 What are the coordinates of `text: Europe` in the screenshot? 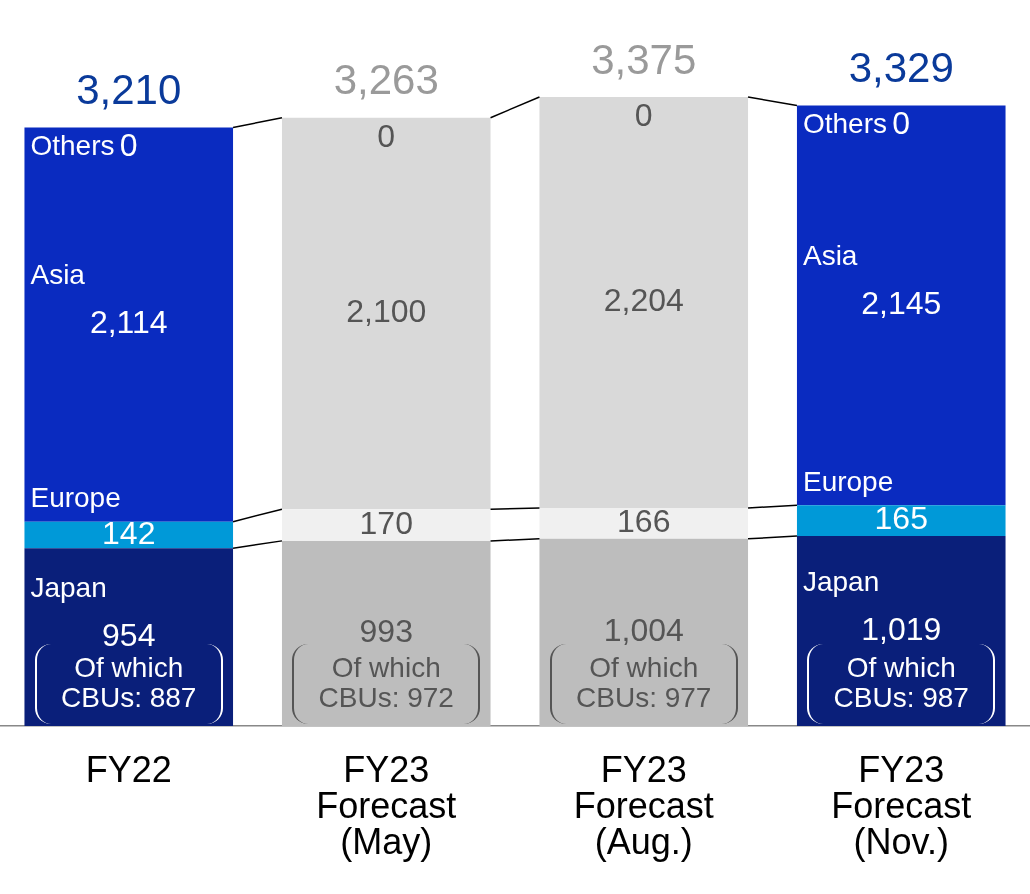 It's located at (848, 481).